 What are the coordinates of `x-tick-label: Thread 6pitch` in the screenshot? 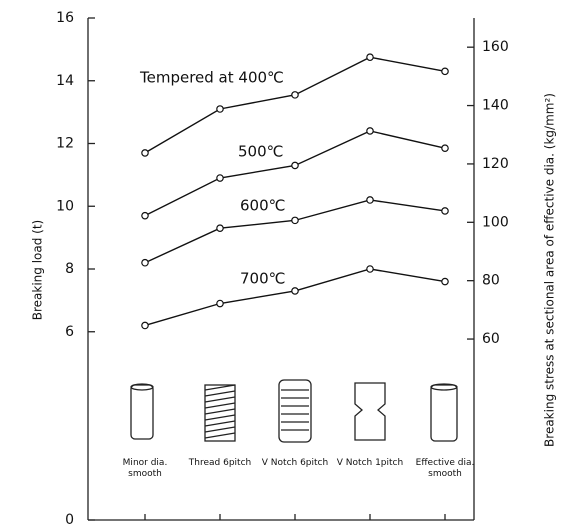 It's located at (220, 463).